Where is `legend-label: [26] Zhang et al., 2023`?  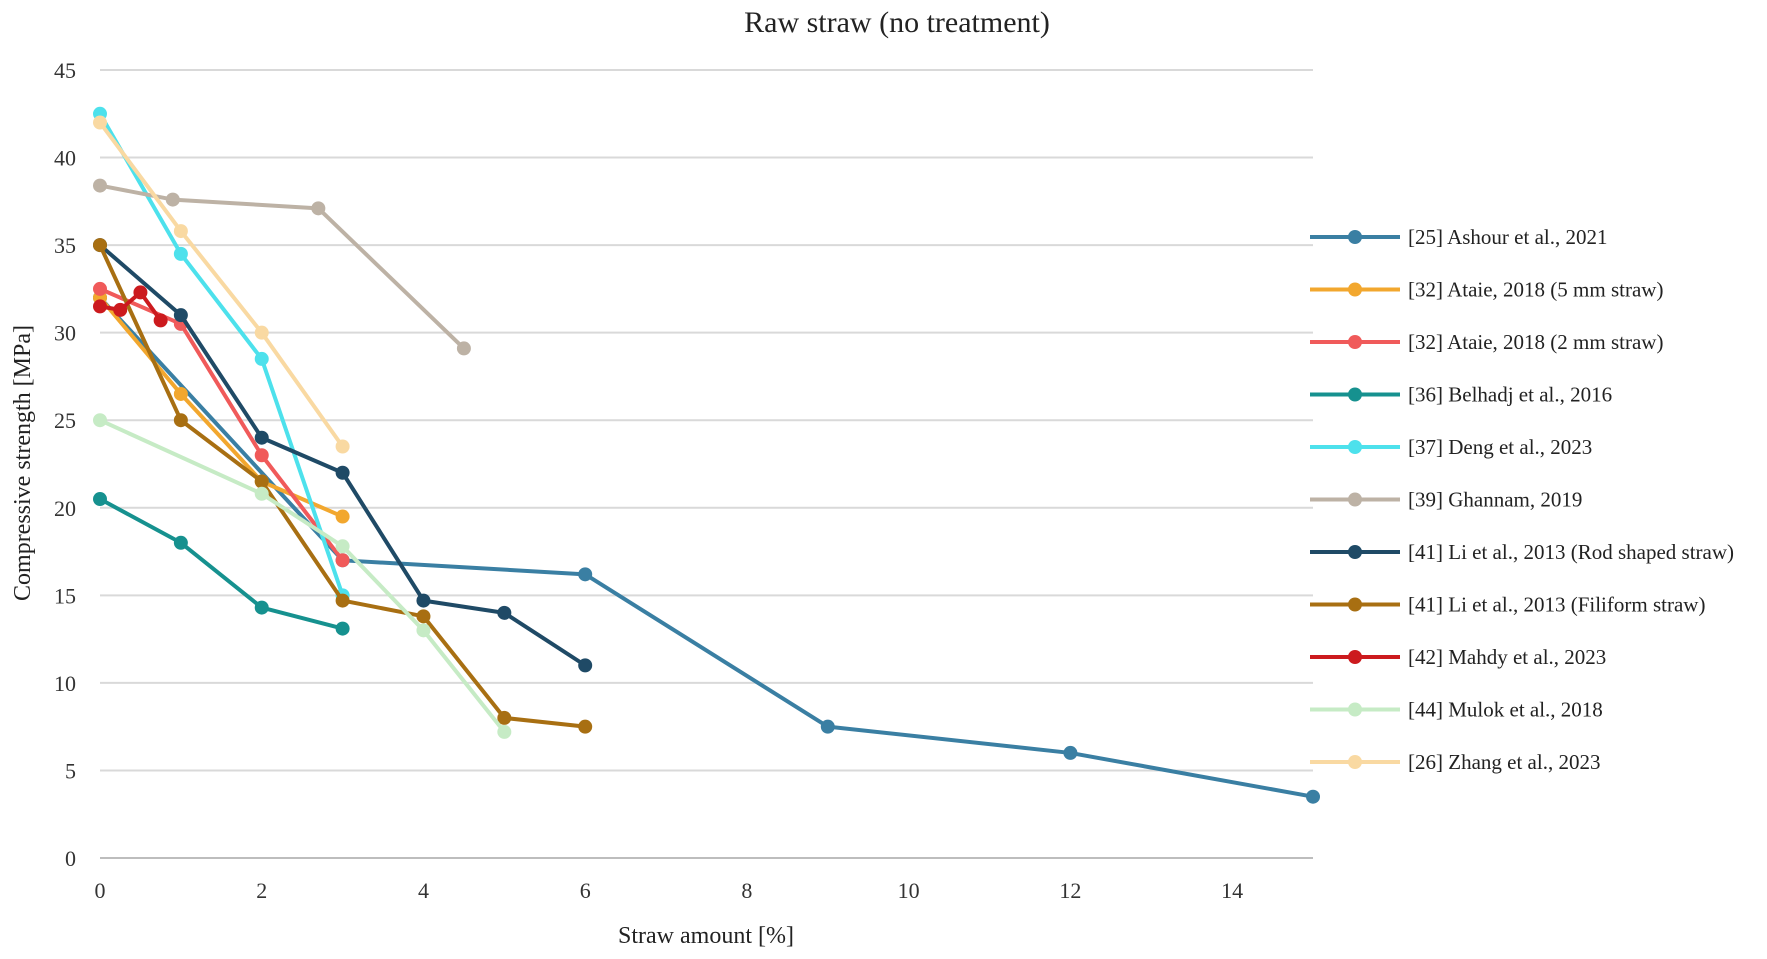
legend-label: [26] Zhang et al., 2023 is located at coordinates (1504, 762).